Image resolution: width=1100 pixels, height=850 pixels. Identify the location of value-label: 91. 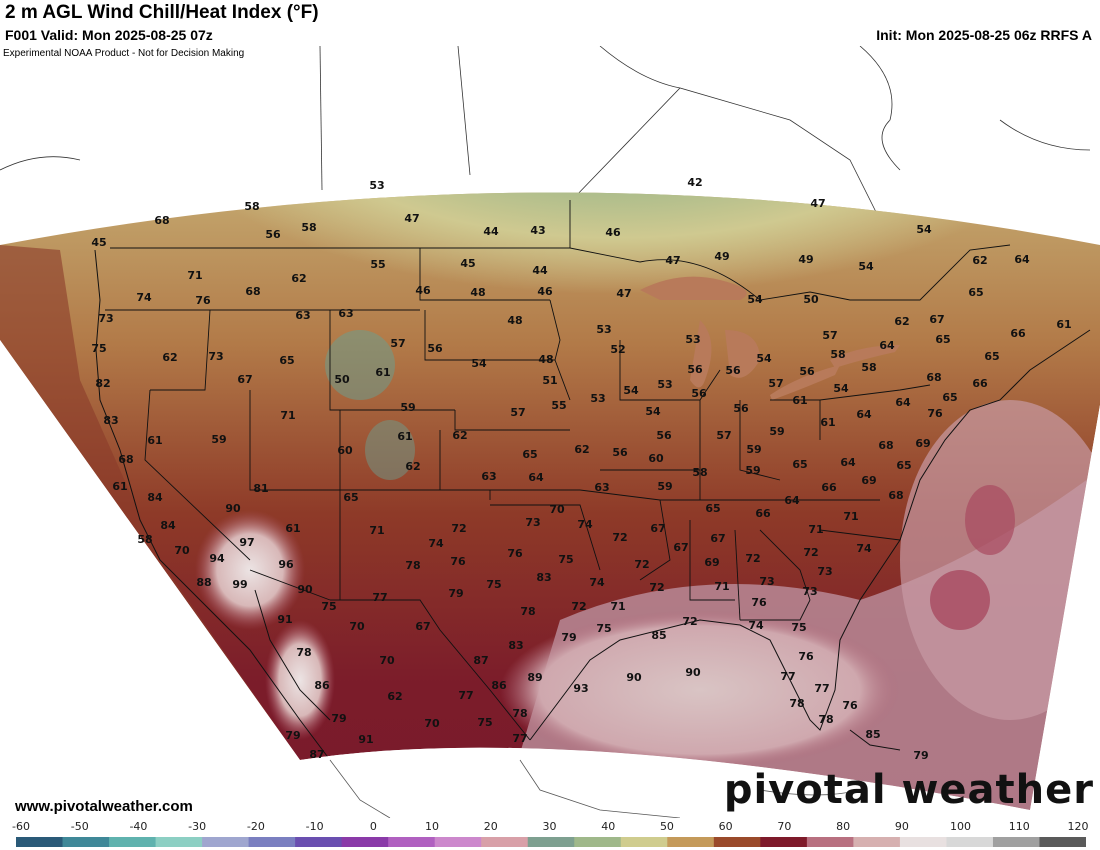
(284, 619).